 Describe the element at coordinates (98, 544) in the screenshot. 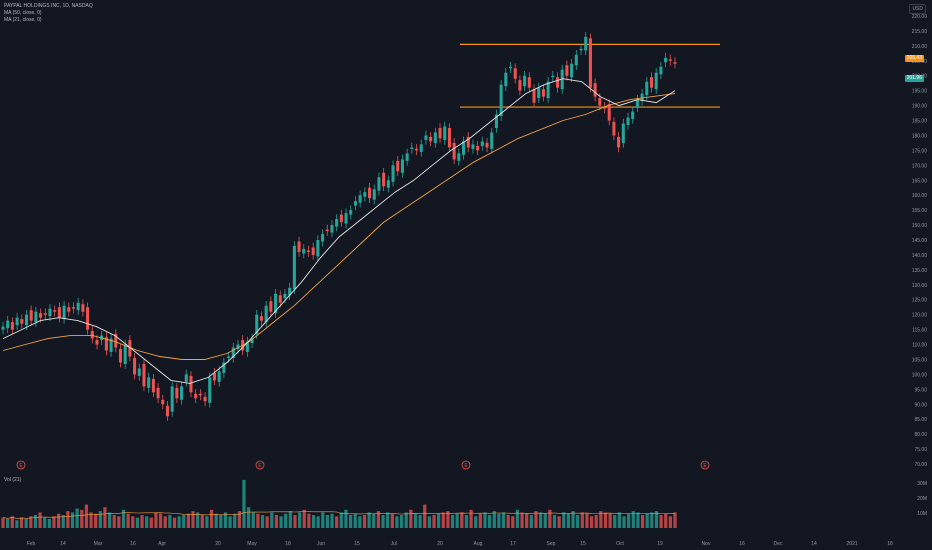

I see `time-tick-label: Mar` at that location.